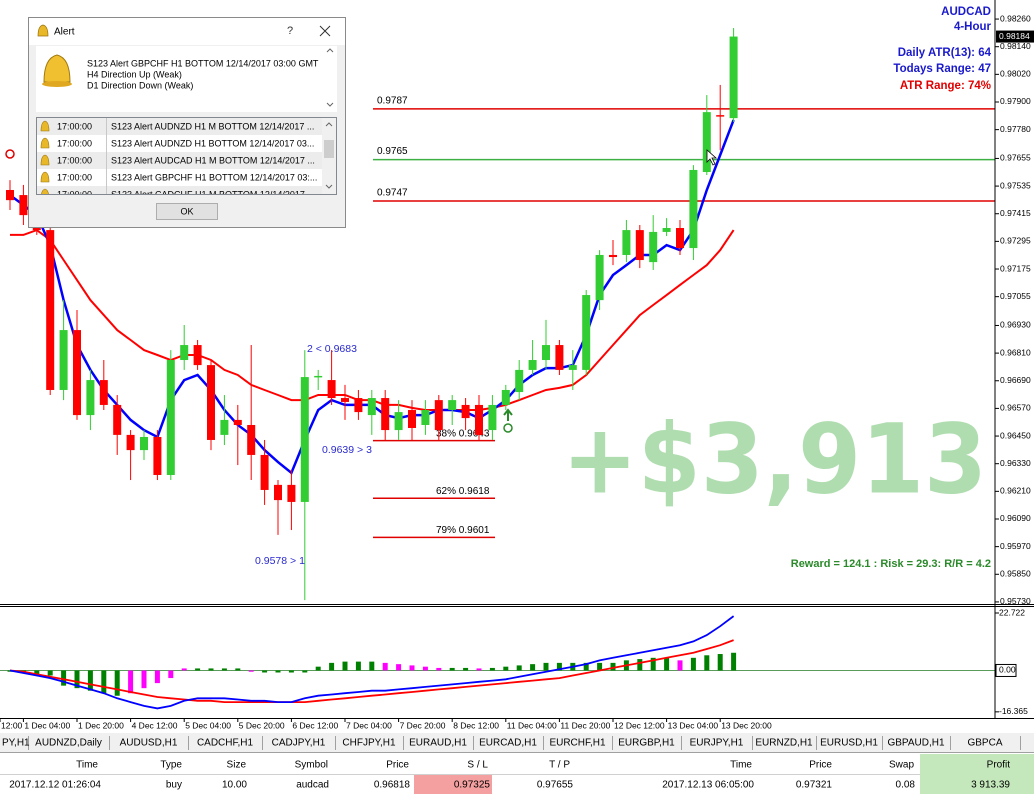  I want to click on column-header: Price, so click(820, 765).